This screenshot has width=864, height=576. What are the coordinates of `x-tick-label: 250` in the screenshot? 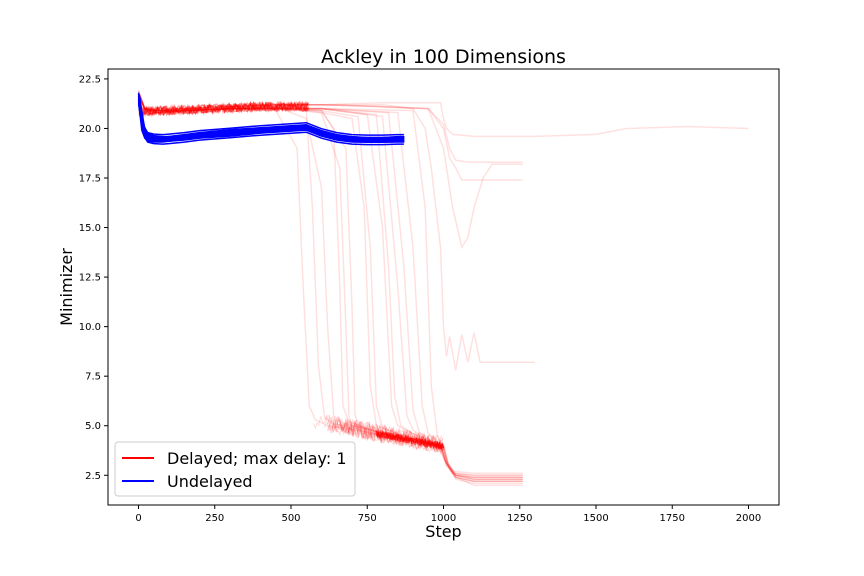 It's located at (214, 518).